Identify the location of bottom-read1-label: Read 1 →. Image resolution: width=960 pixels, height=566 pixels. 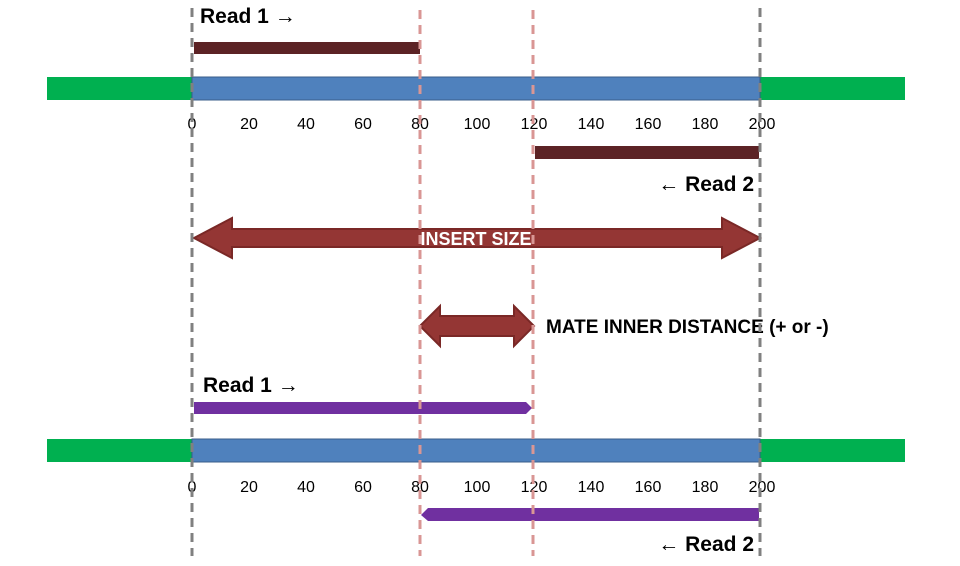
(251, 385).